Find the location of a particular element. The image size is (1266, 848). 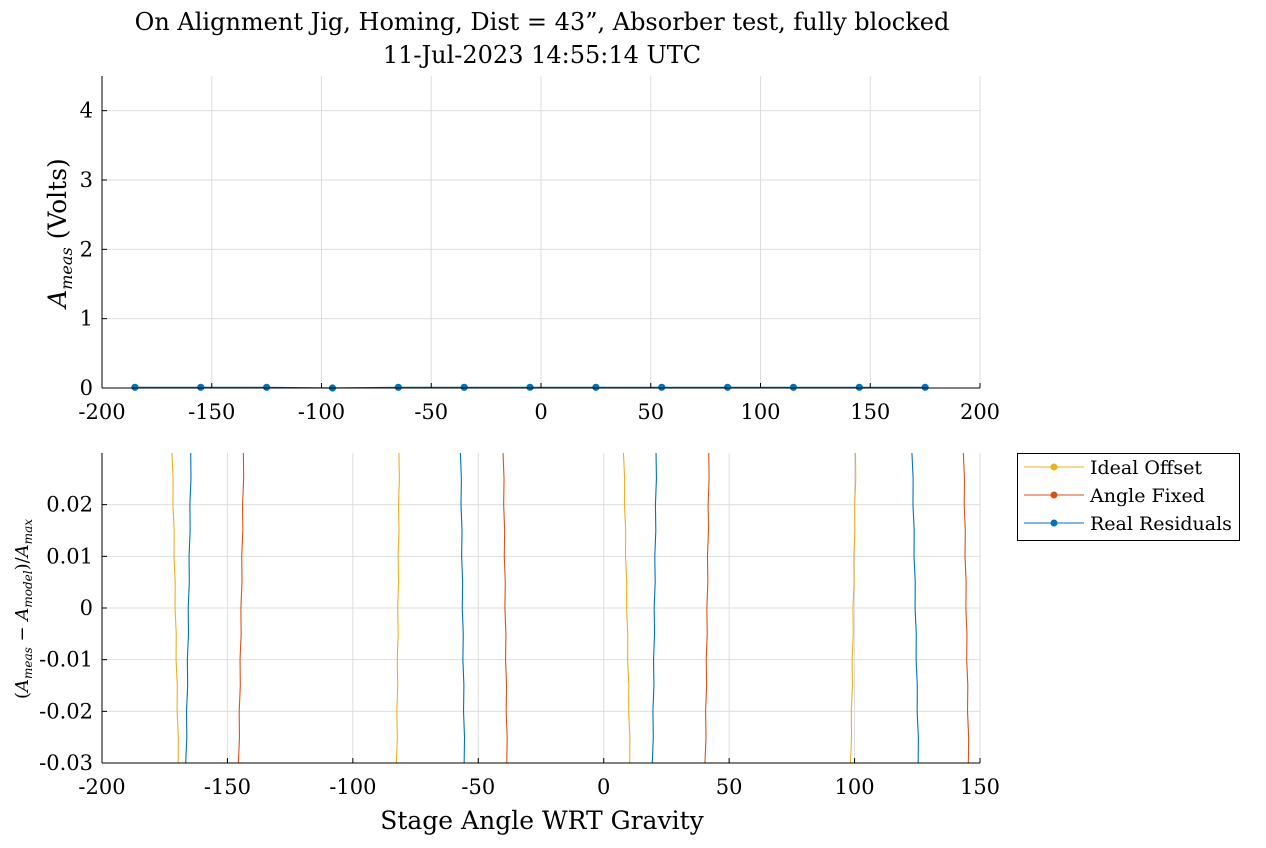

legend-entry-real-residuals: Real Residuals is located at coordinates (1128, 524).